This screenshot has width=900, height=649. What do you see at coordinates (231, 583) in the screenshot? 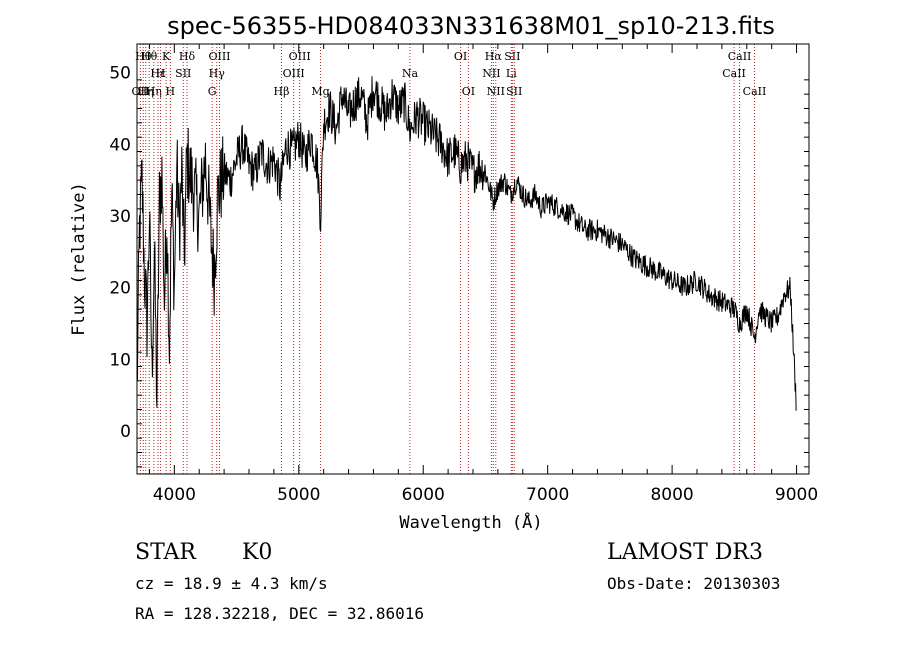
I see `redshift-value: cz = 18.9 ± 4.3 km/s` at bounding box center [231, 583].